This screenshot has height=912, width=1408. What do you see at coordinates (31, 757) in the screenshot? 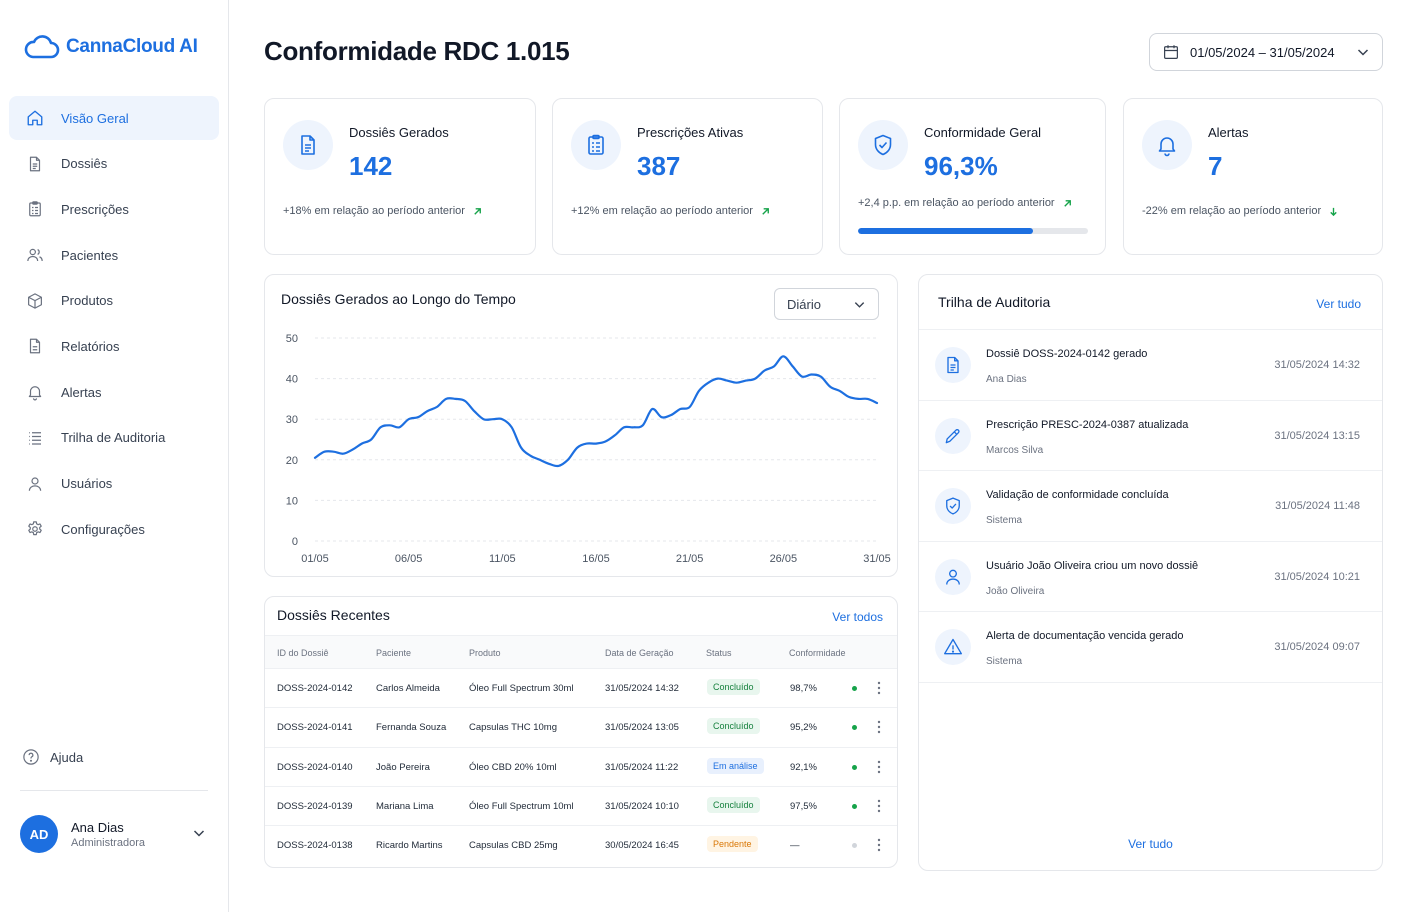
I see `help-icon` at bounding box center [31, 757].